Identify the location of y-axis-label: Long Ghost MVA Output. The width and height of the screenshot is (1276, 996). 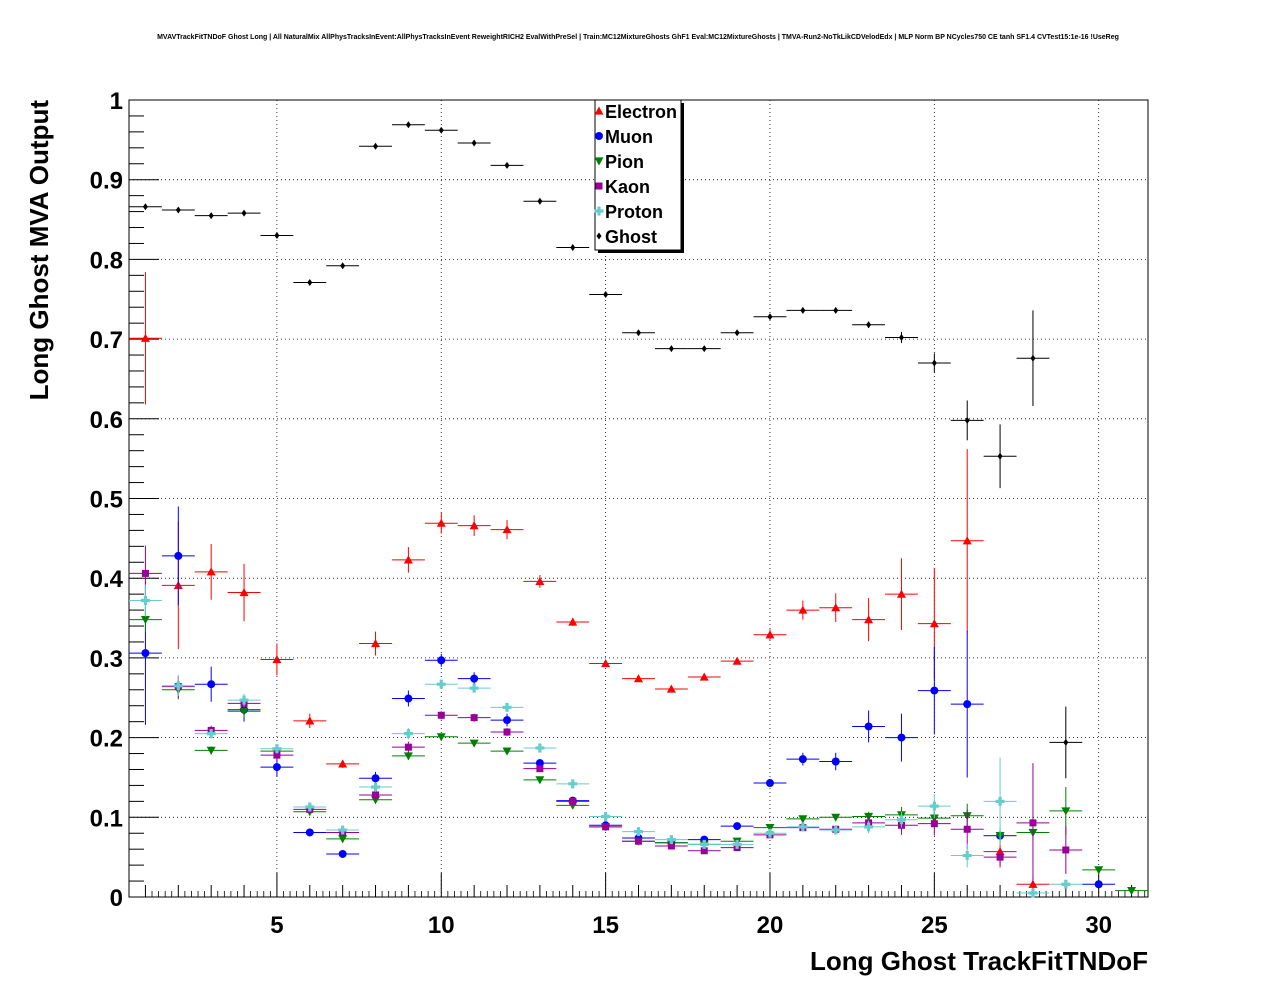
(39, 250).